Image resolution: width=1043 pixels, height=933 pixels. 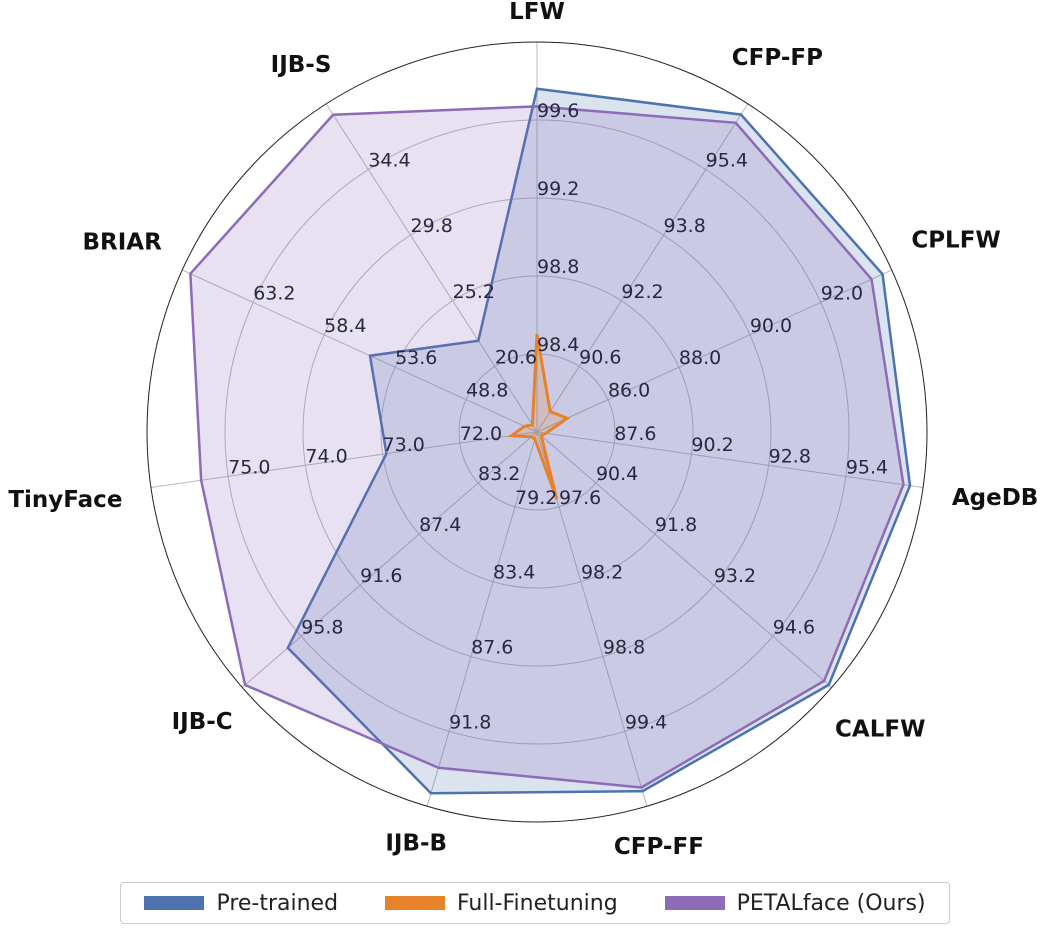 I want to click on ring-tick-label: 63.2, so click(x=274, y=293).